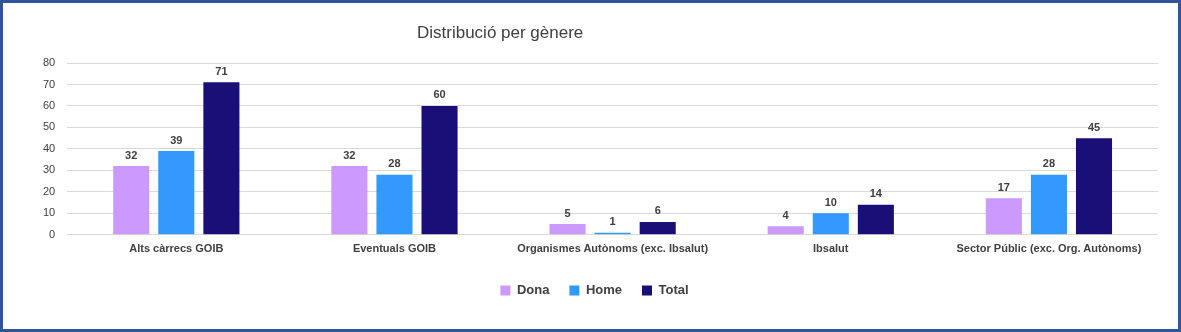 Image resolution: width=1181 pixels, height=332 pixels. I want to click on y-tick-label: 70, so click(49, 83).